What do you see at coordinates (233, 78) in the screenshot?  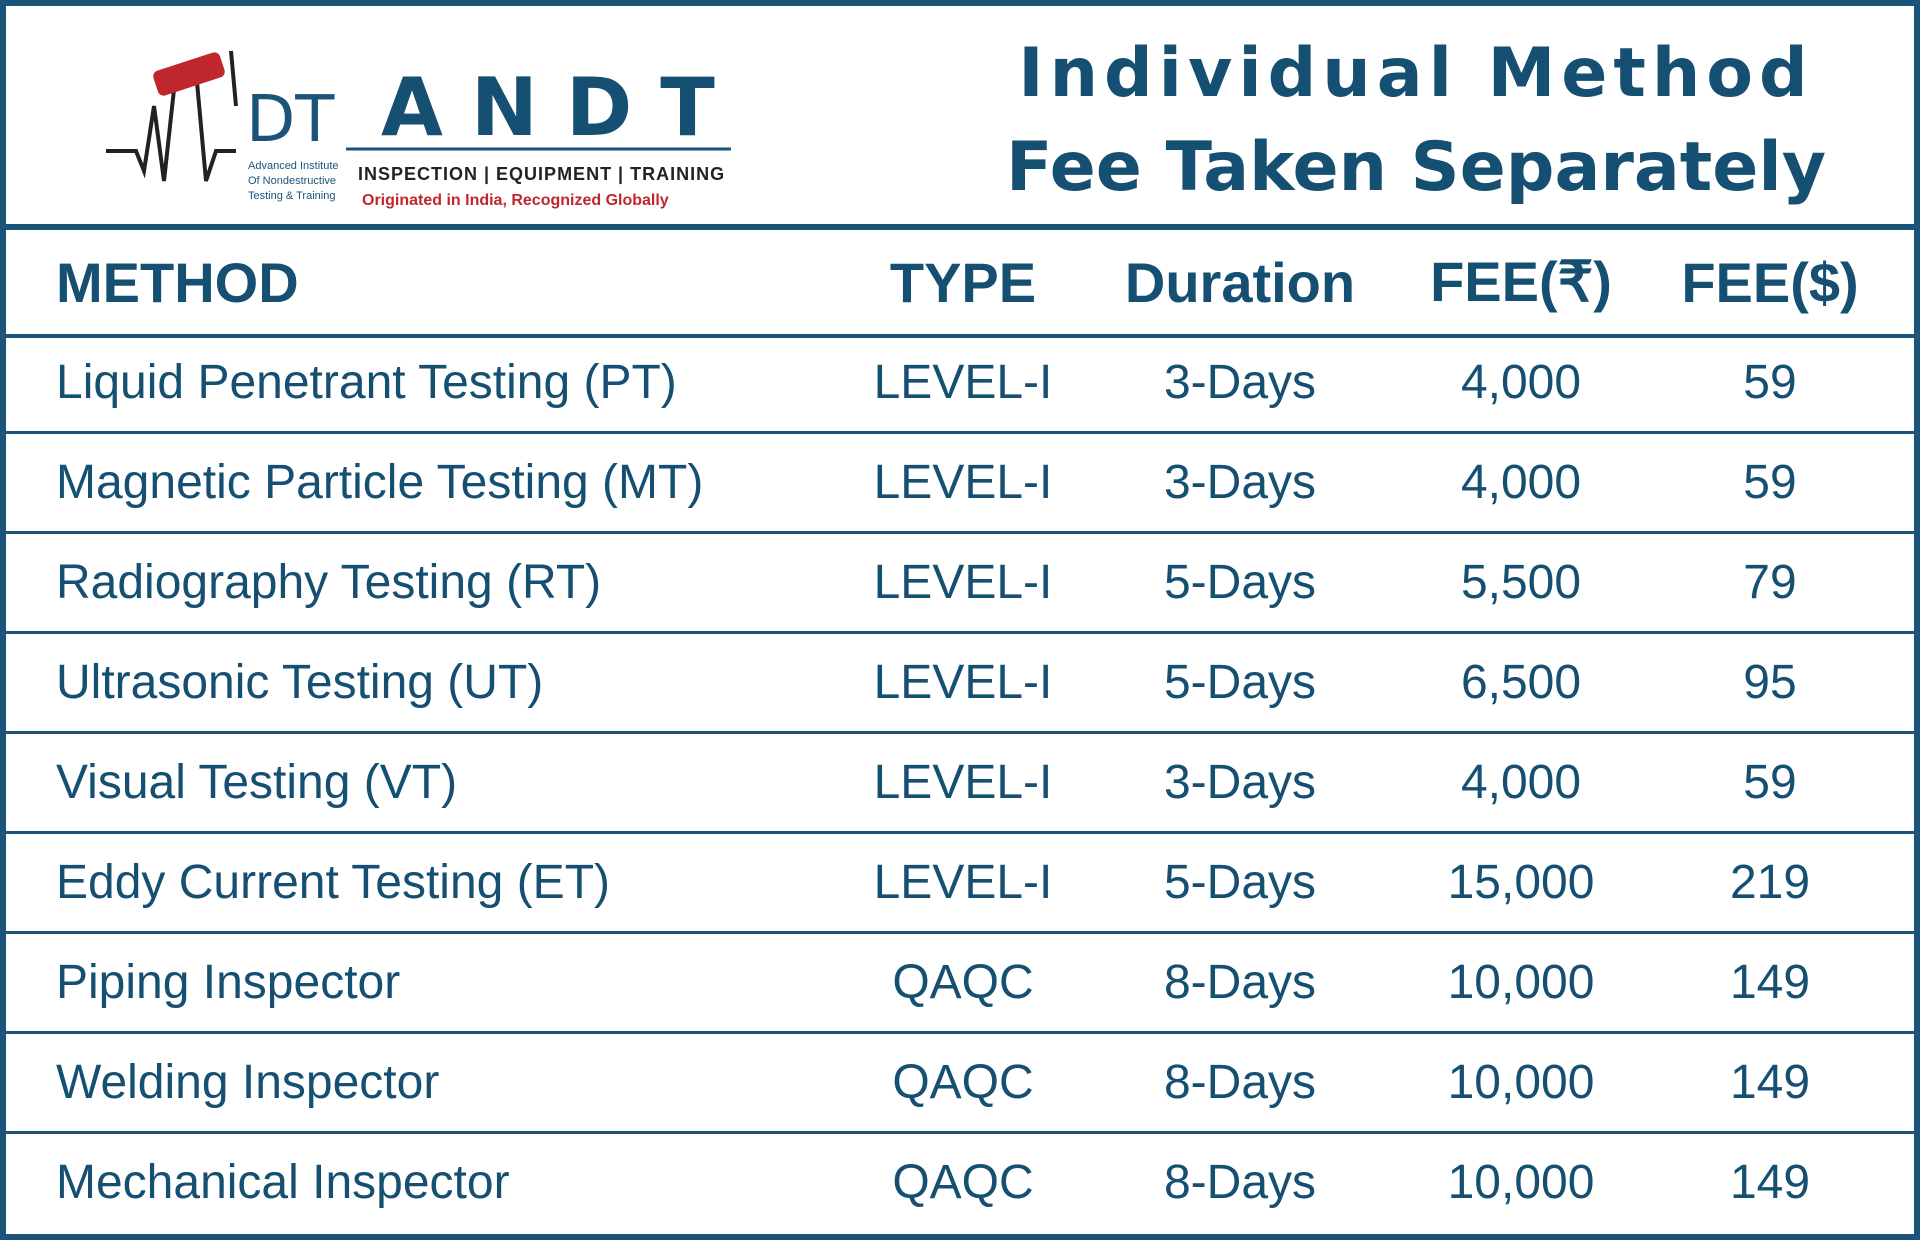 I see `logo-stroke` at bounding box center [233, 78].